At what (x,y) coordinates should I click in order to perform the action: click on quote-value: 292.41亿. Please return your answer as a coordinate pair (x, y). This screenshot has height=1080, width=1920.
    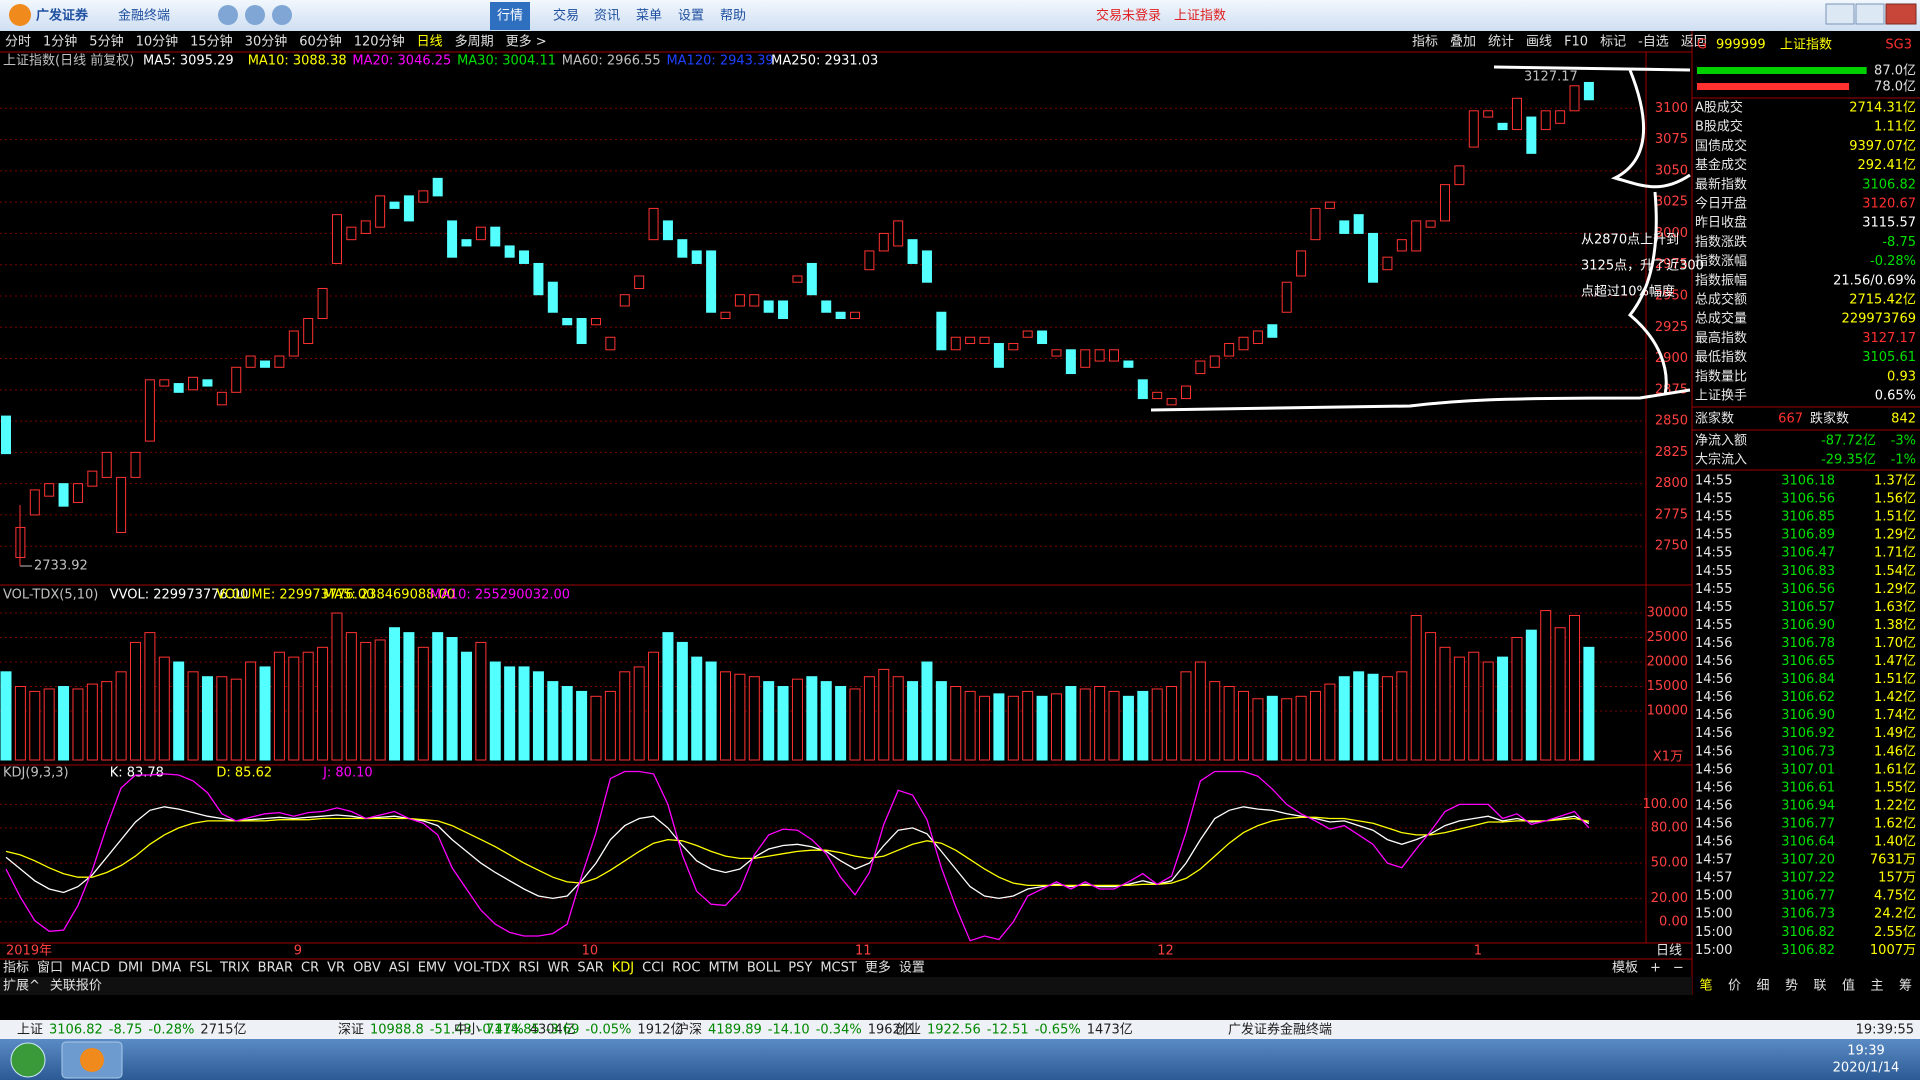
    Looking at the image, I should click on (1887, 165).